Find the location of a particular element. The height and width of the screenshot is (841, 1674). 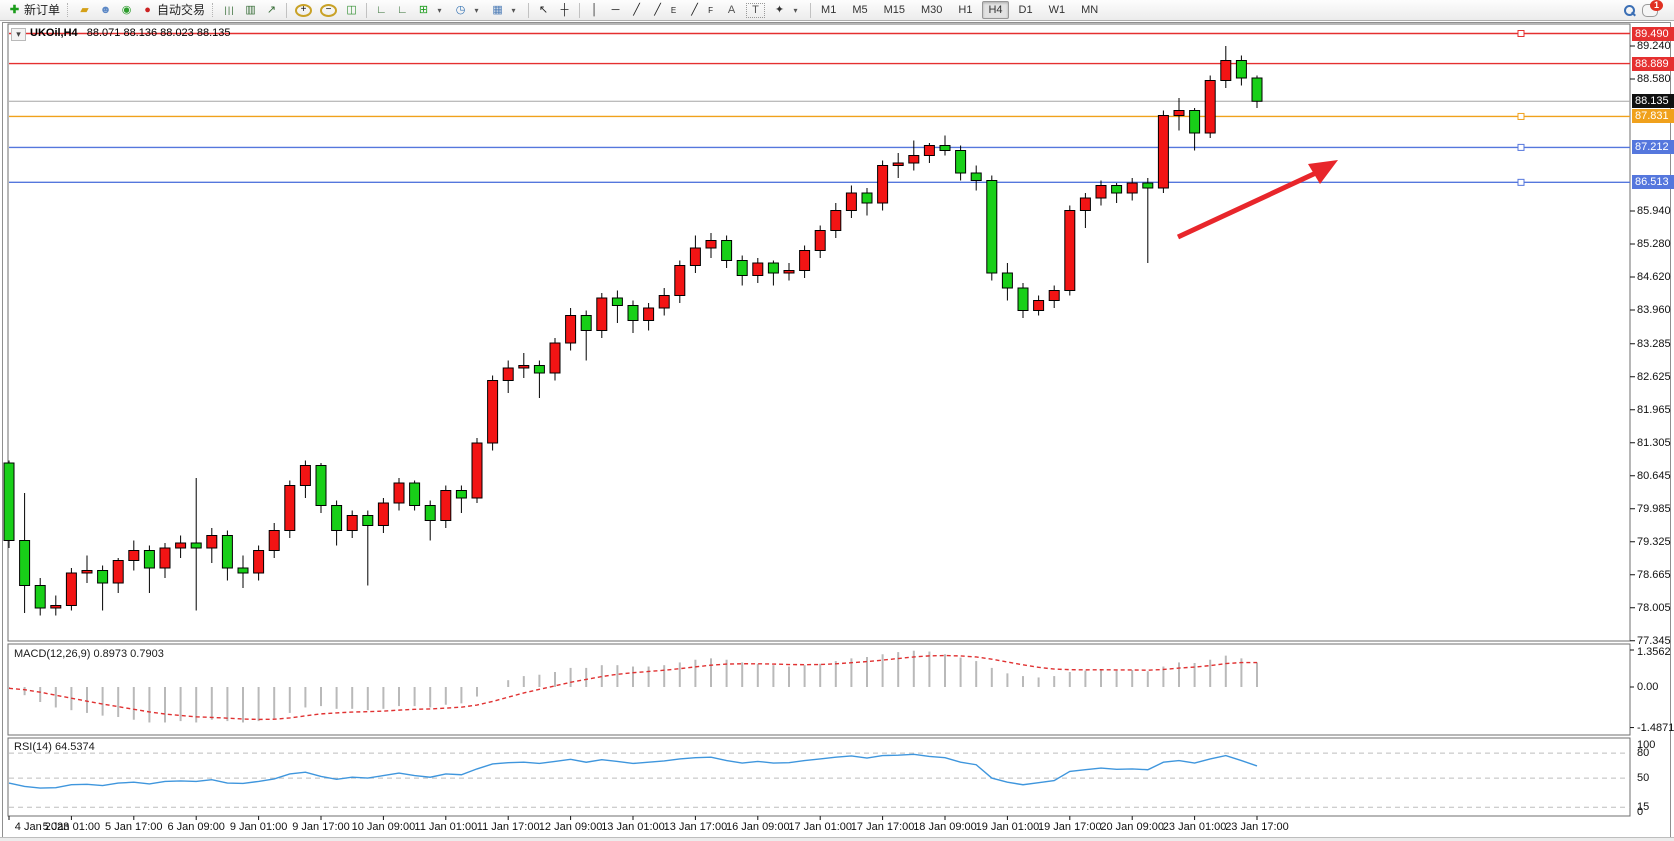

bar-chart-button: ||| is located at coordinates (229, 10).